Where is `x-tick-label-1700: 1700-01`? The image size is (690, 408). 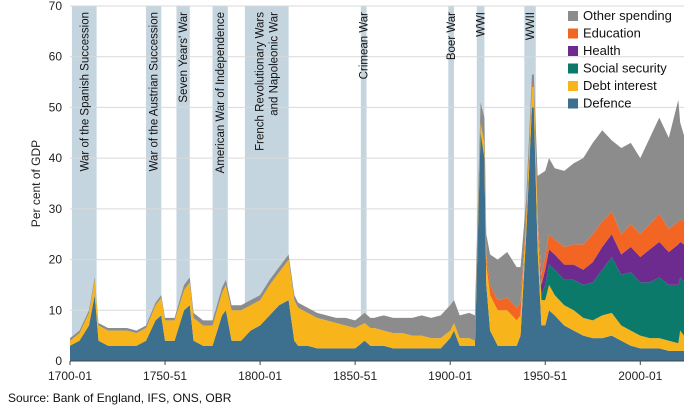
x-tick-label-1700: 1700-01 is located at coordinates (70, 376).